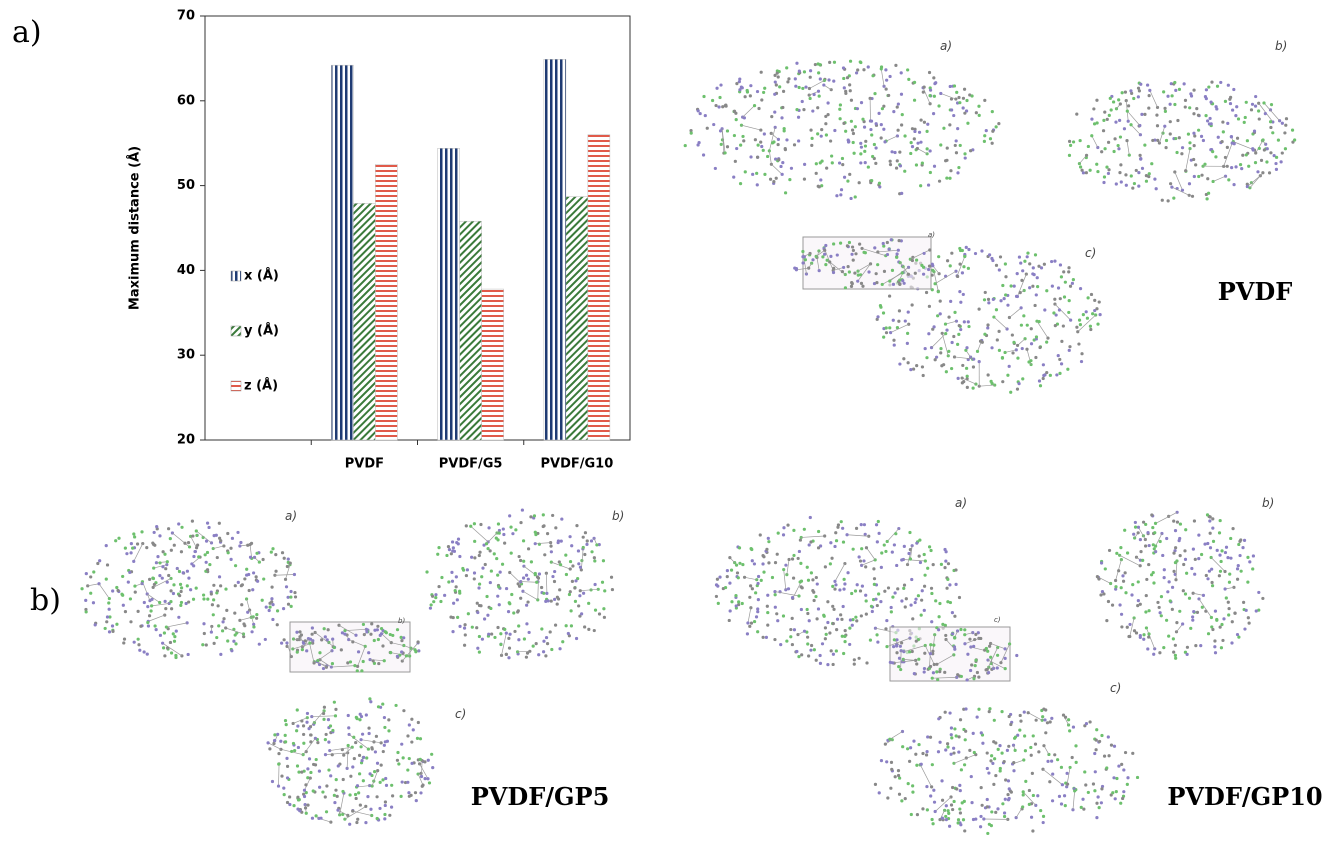  Describe the element at coordinates (946, 46) in the screenshot. I see `sub-label: a)` at that location.